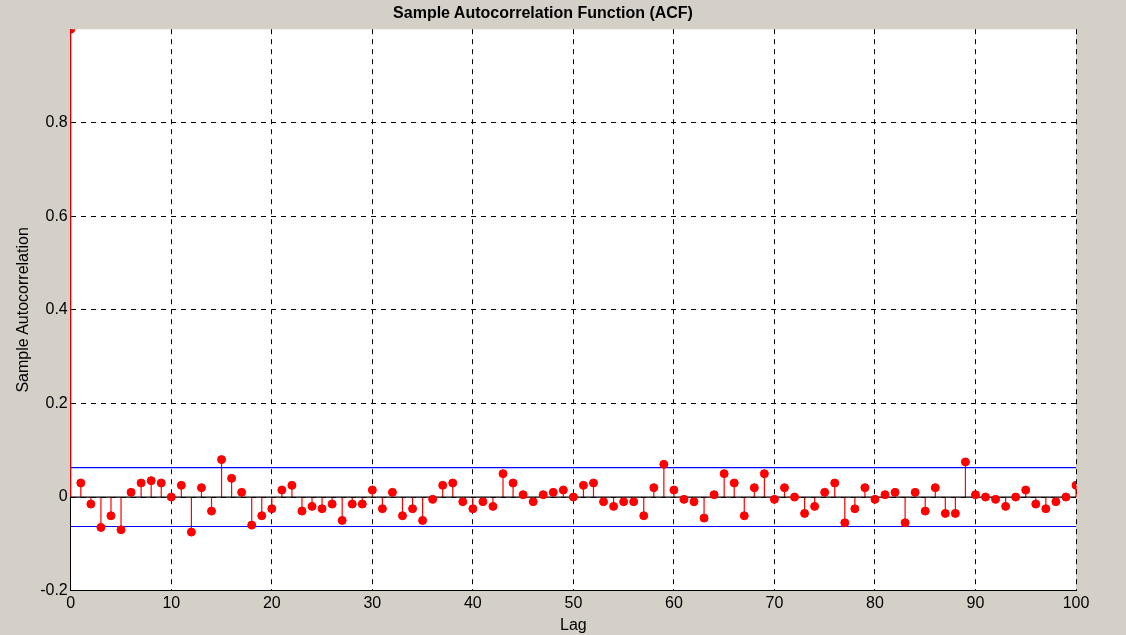  Describe the element at coordinates (56, 309) in the screenshot. I see `y-tick-label: 0.4` at that location.